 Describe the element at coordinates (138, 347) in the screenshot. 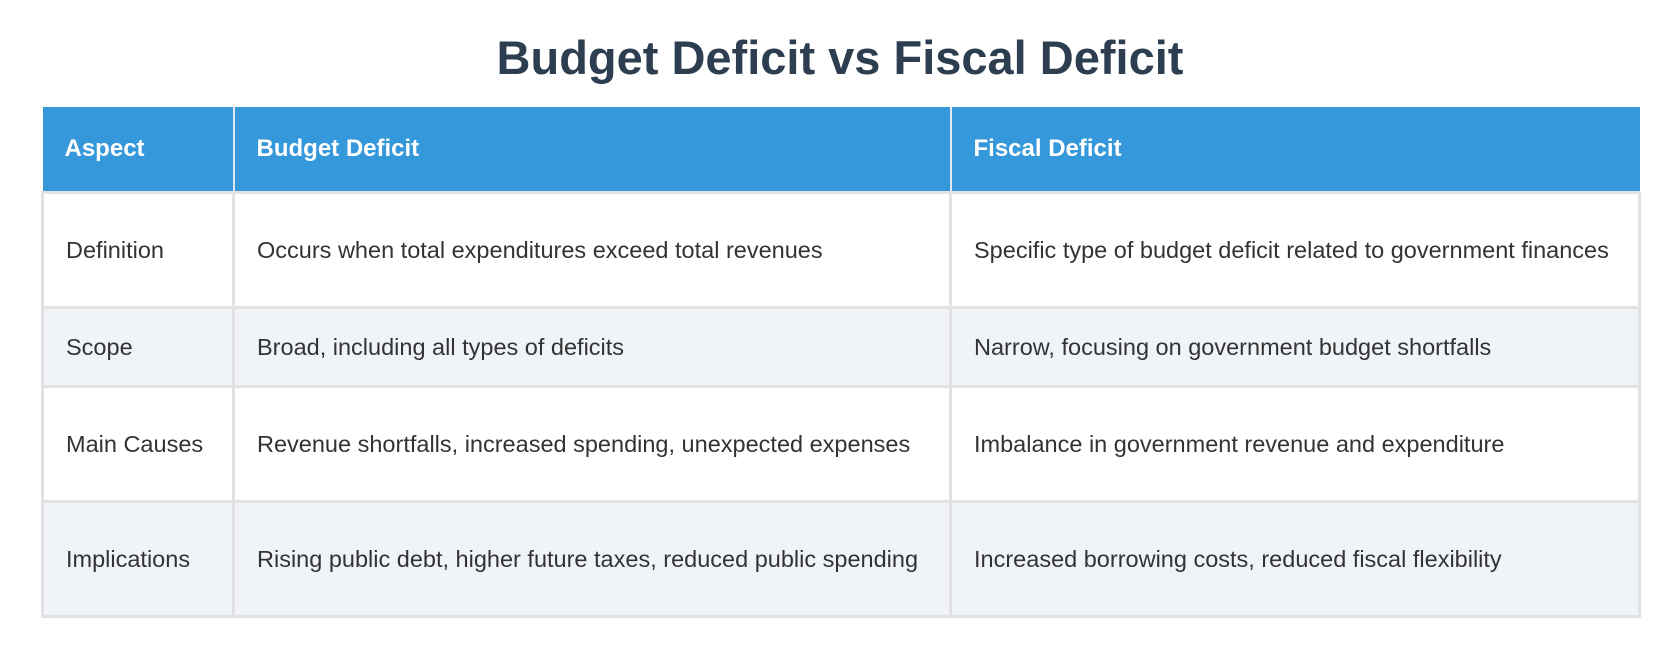

I see `table-cell: Scope` at that location.